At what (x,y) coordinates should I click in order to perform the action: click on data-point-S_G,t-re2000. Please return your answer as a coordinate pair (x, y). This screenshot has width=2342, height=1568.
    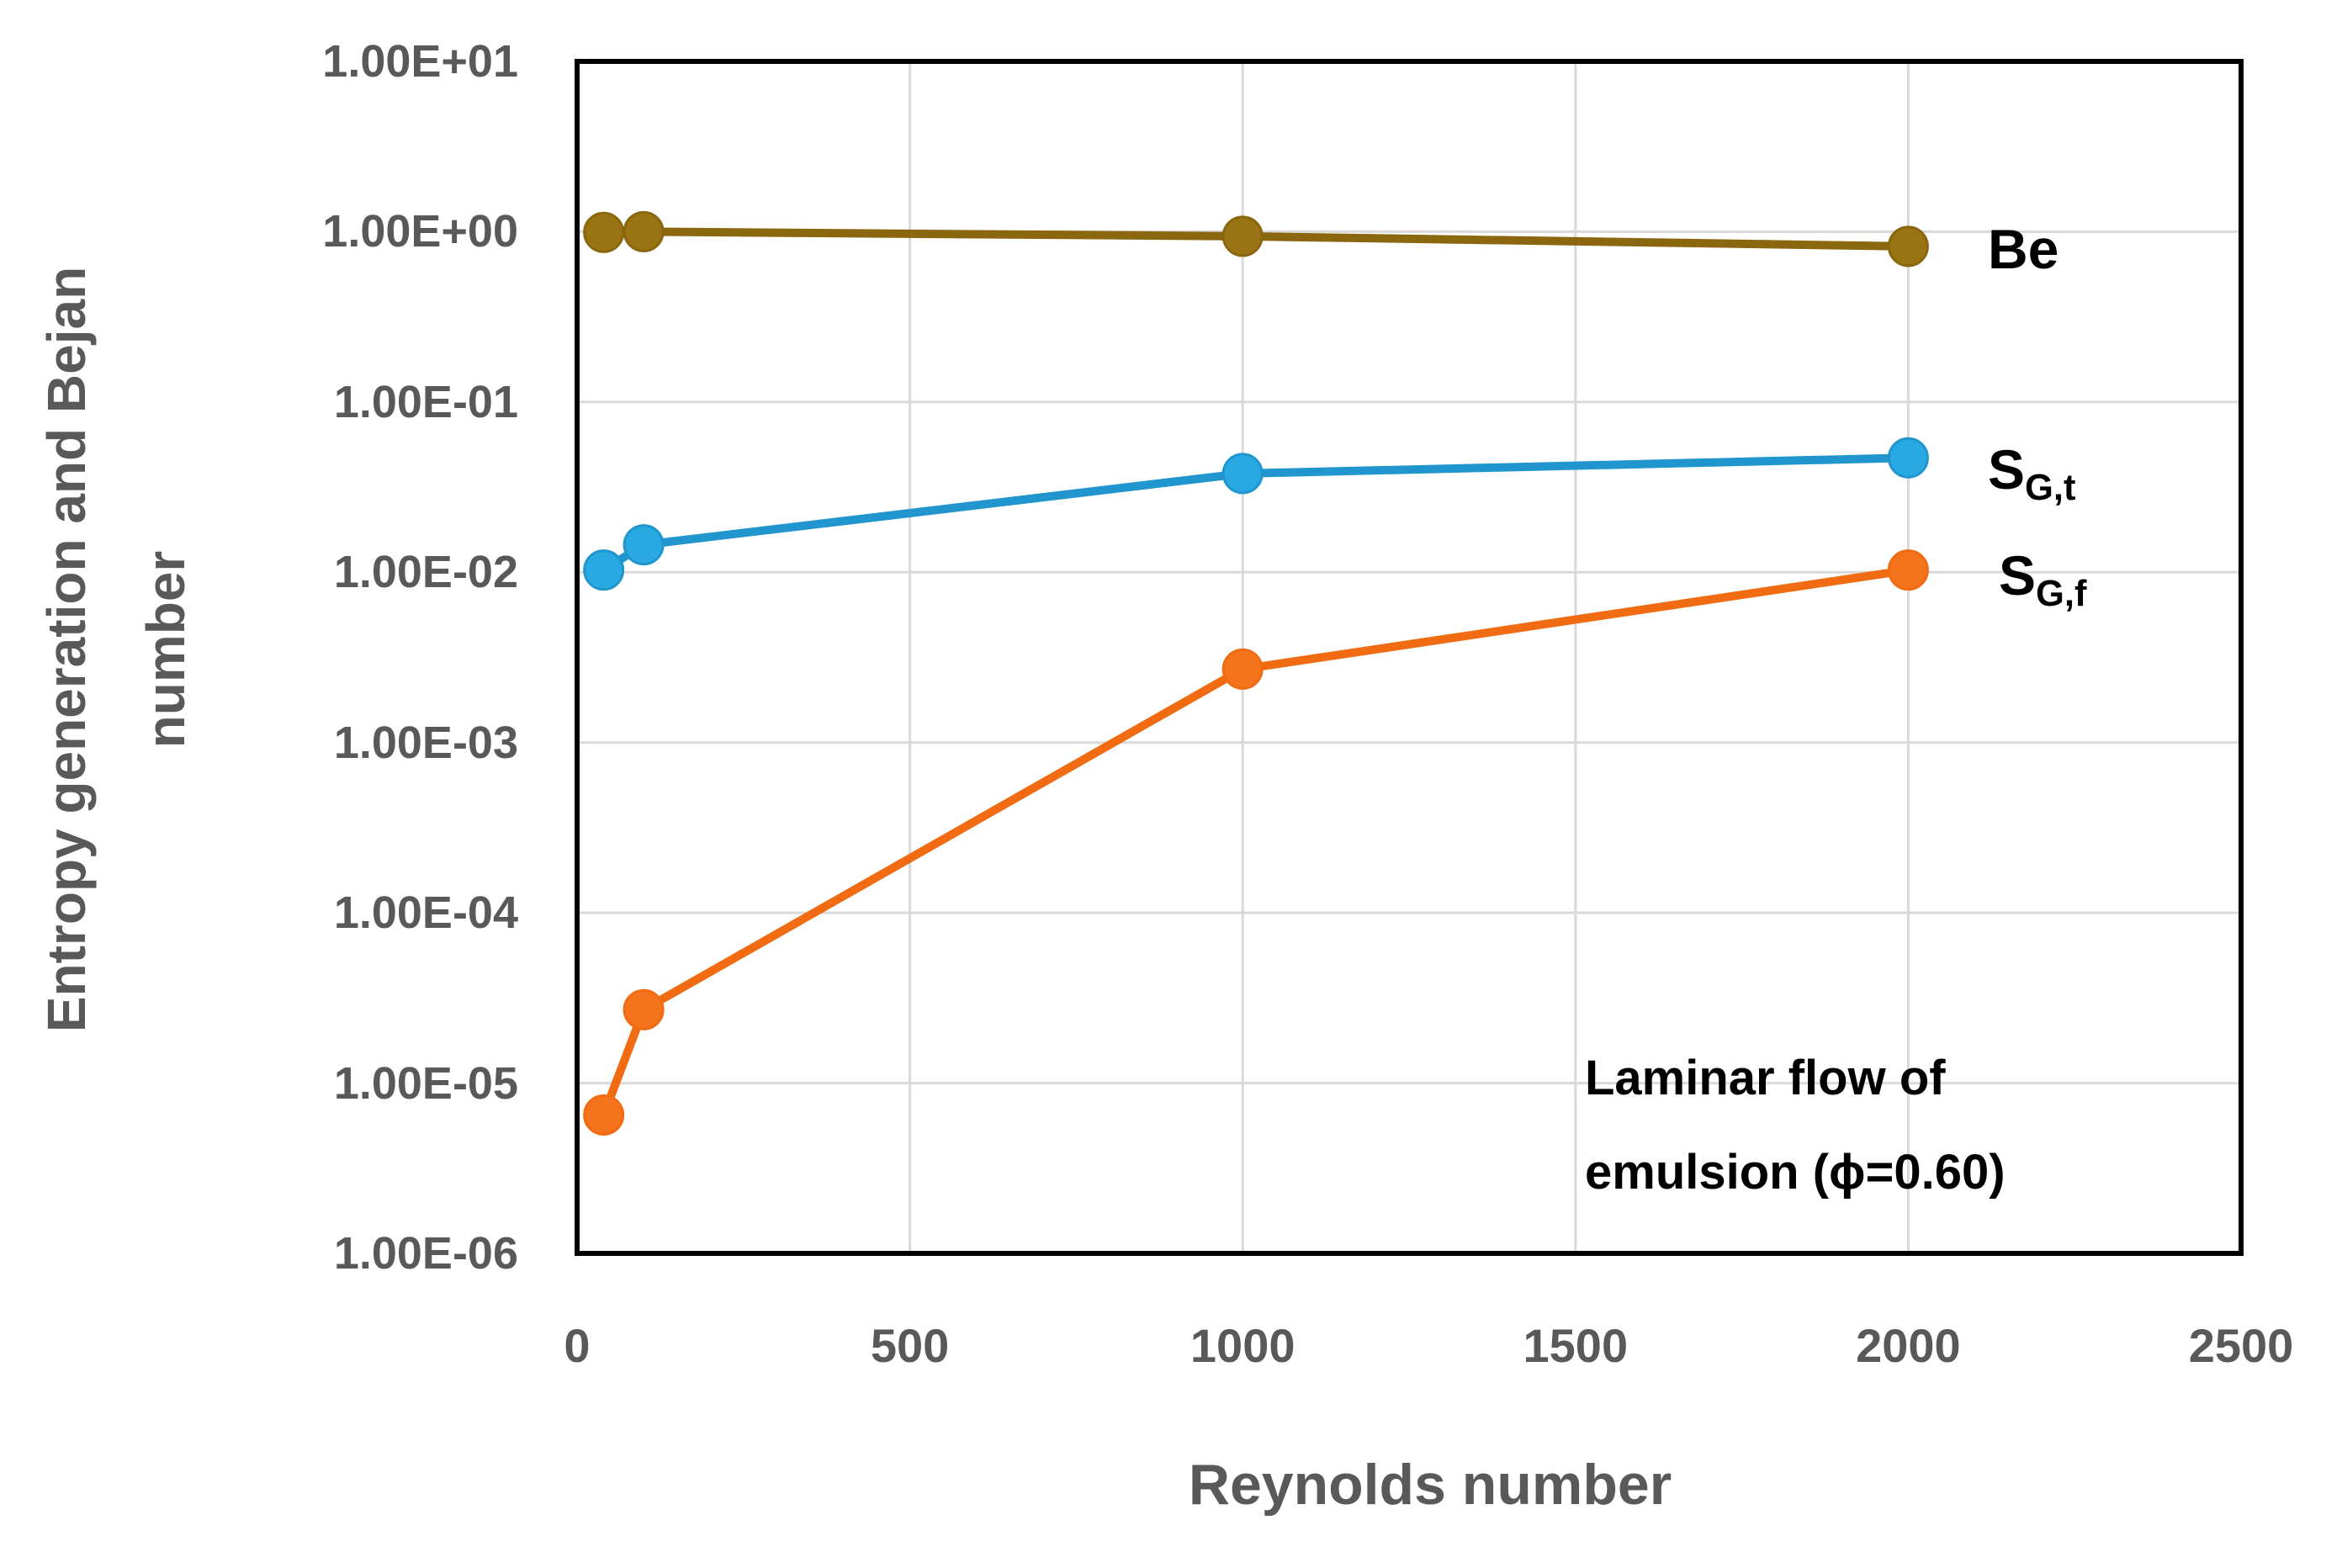
    Looking at the image, I should click on (1908, 458).